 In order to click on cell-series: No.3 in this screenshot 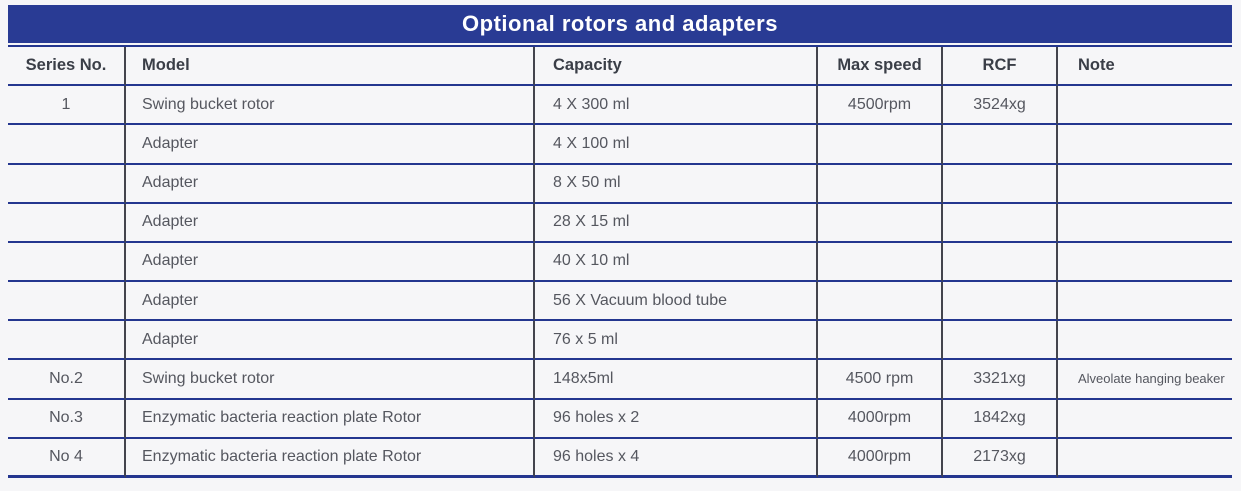, I will do `click(67, 419)`.